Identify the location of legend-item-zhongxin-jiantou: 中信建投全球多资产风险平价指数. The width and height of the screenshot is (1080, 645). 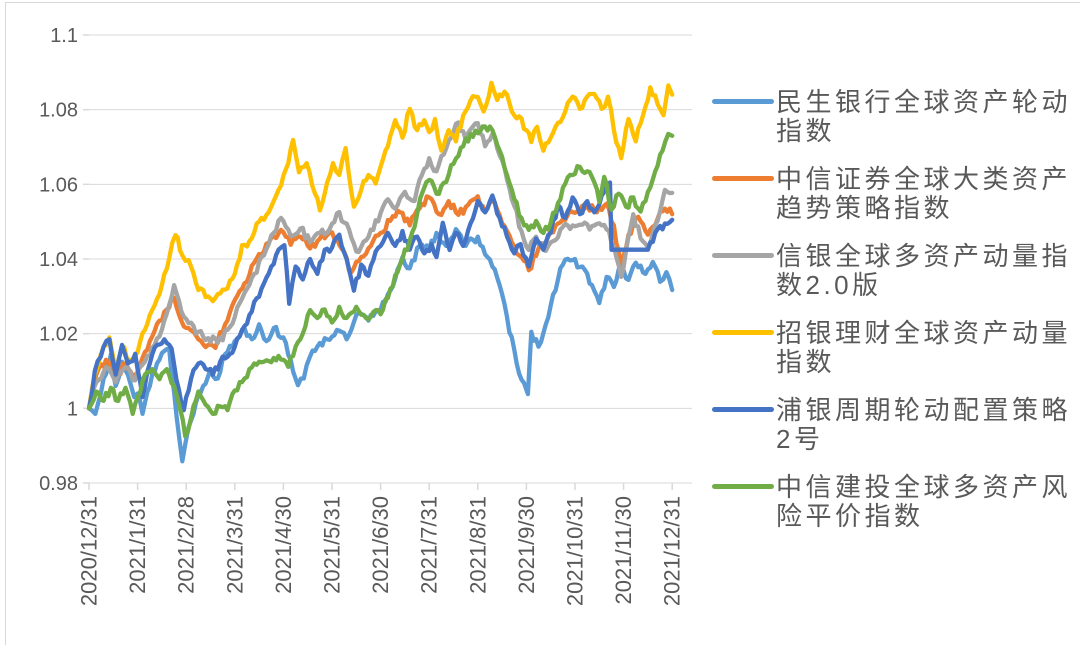
(893, 502).